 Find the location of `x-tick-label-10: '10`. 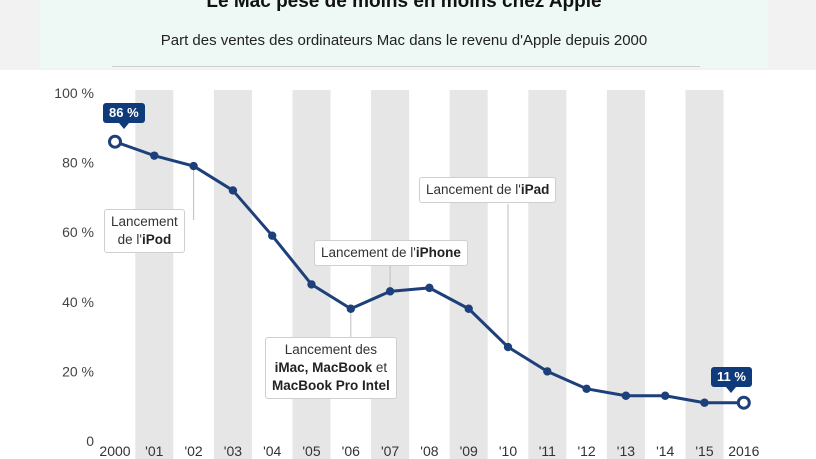

x-tick-label-10: '10 is located at coordinates (508, 451).